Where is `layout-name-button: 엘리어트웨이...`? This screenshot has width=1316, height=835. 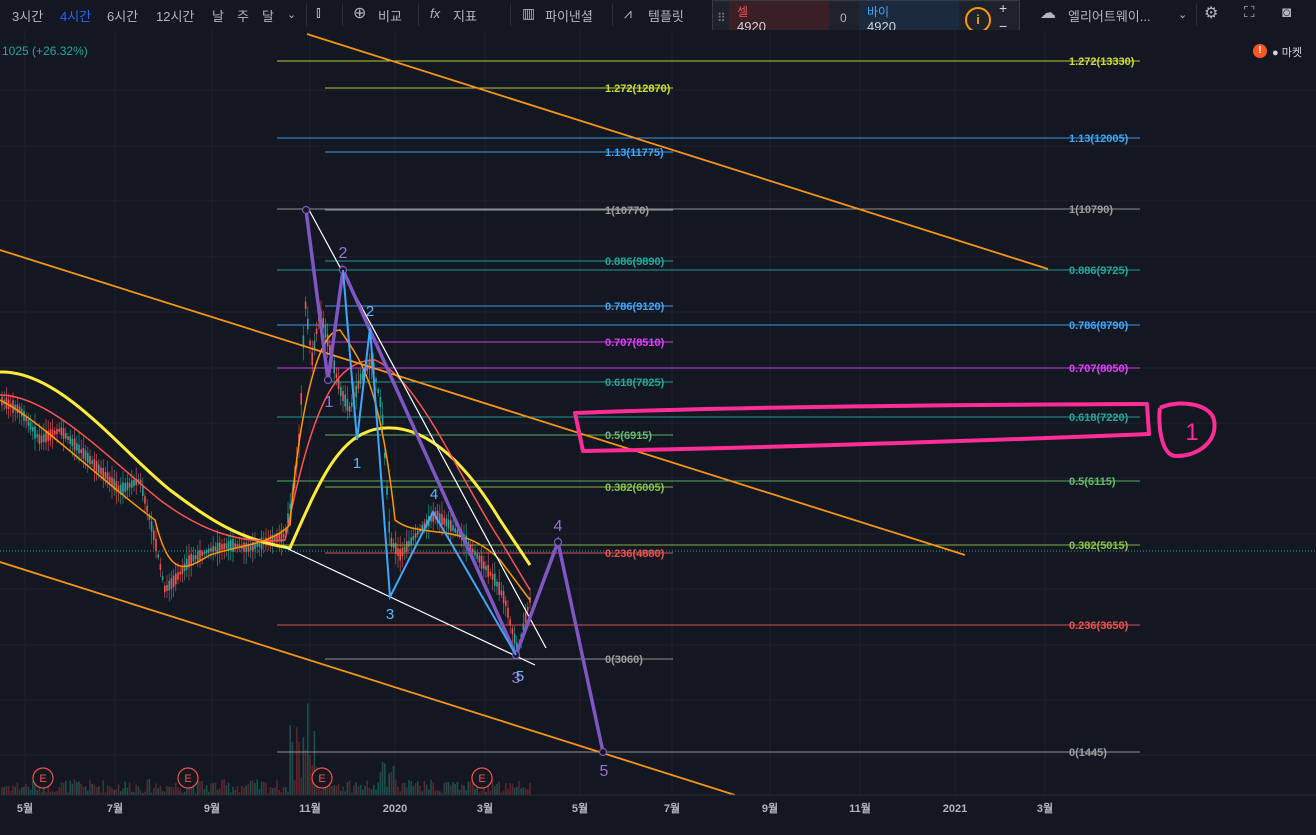
layout-name-button: 엘리어트웨이... is located at coordinates (1109, 16).